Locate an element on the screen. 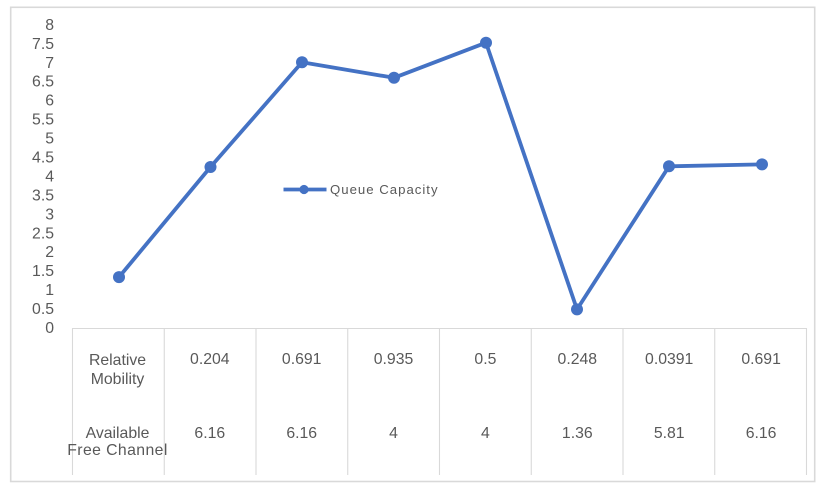 The width and height of the screenshot is (826, 494). svg-text: 0.204 is located at coordinates (210, 359).